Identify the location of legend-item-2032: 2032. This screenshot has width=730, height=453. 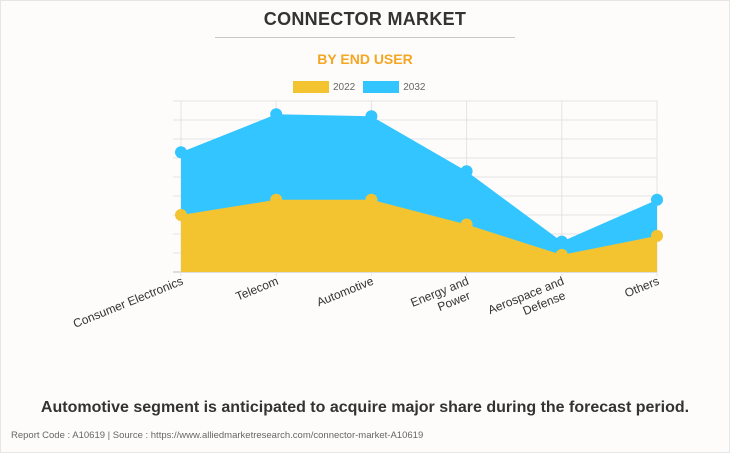
(394, 87).